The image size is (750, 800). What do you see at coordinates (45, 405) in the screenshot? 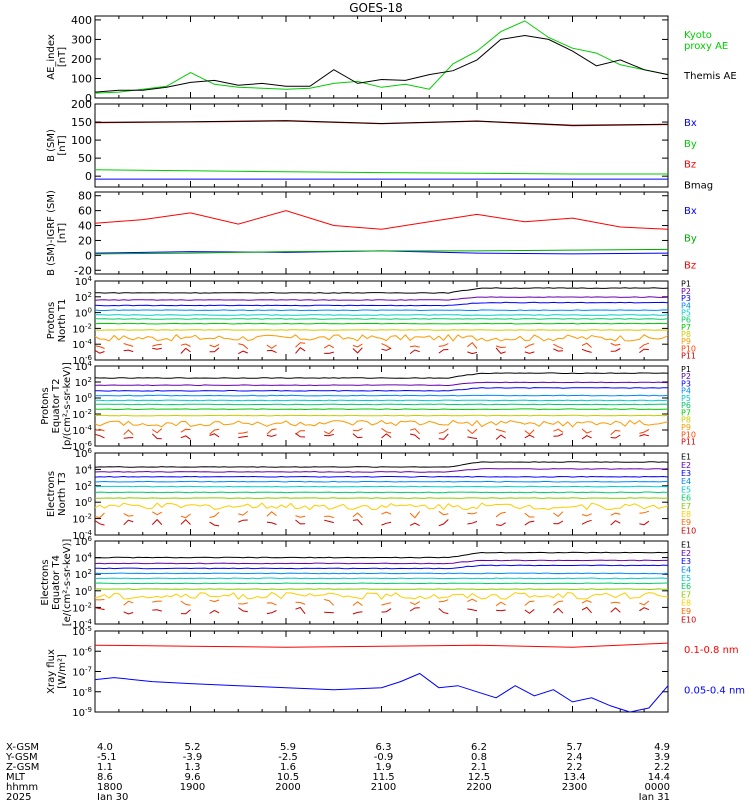
I see `y-axis-label: Protons` at bounding box center [45, 405].